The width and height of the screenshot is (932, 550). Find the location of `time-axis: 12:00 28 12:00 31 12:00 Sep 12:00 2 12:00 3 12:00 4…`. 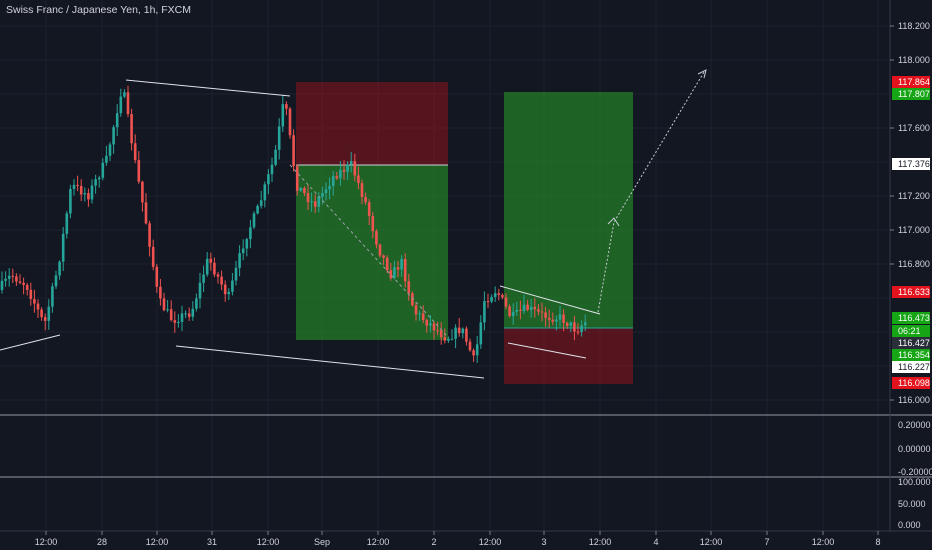

time-axis: 12:00 28 12:00 31 12:00 Sep 12:00 2 12:00 3 12:00 4… is located at coordinates (458, 539).